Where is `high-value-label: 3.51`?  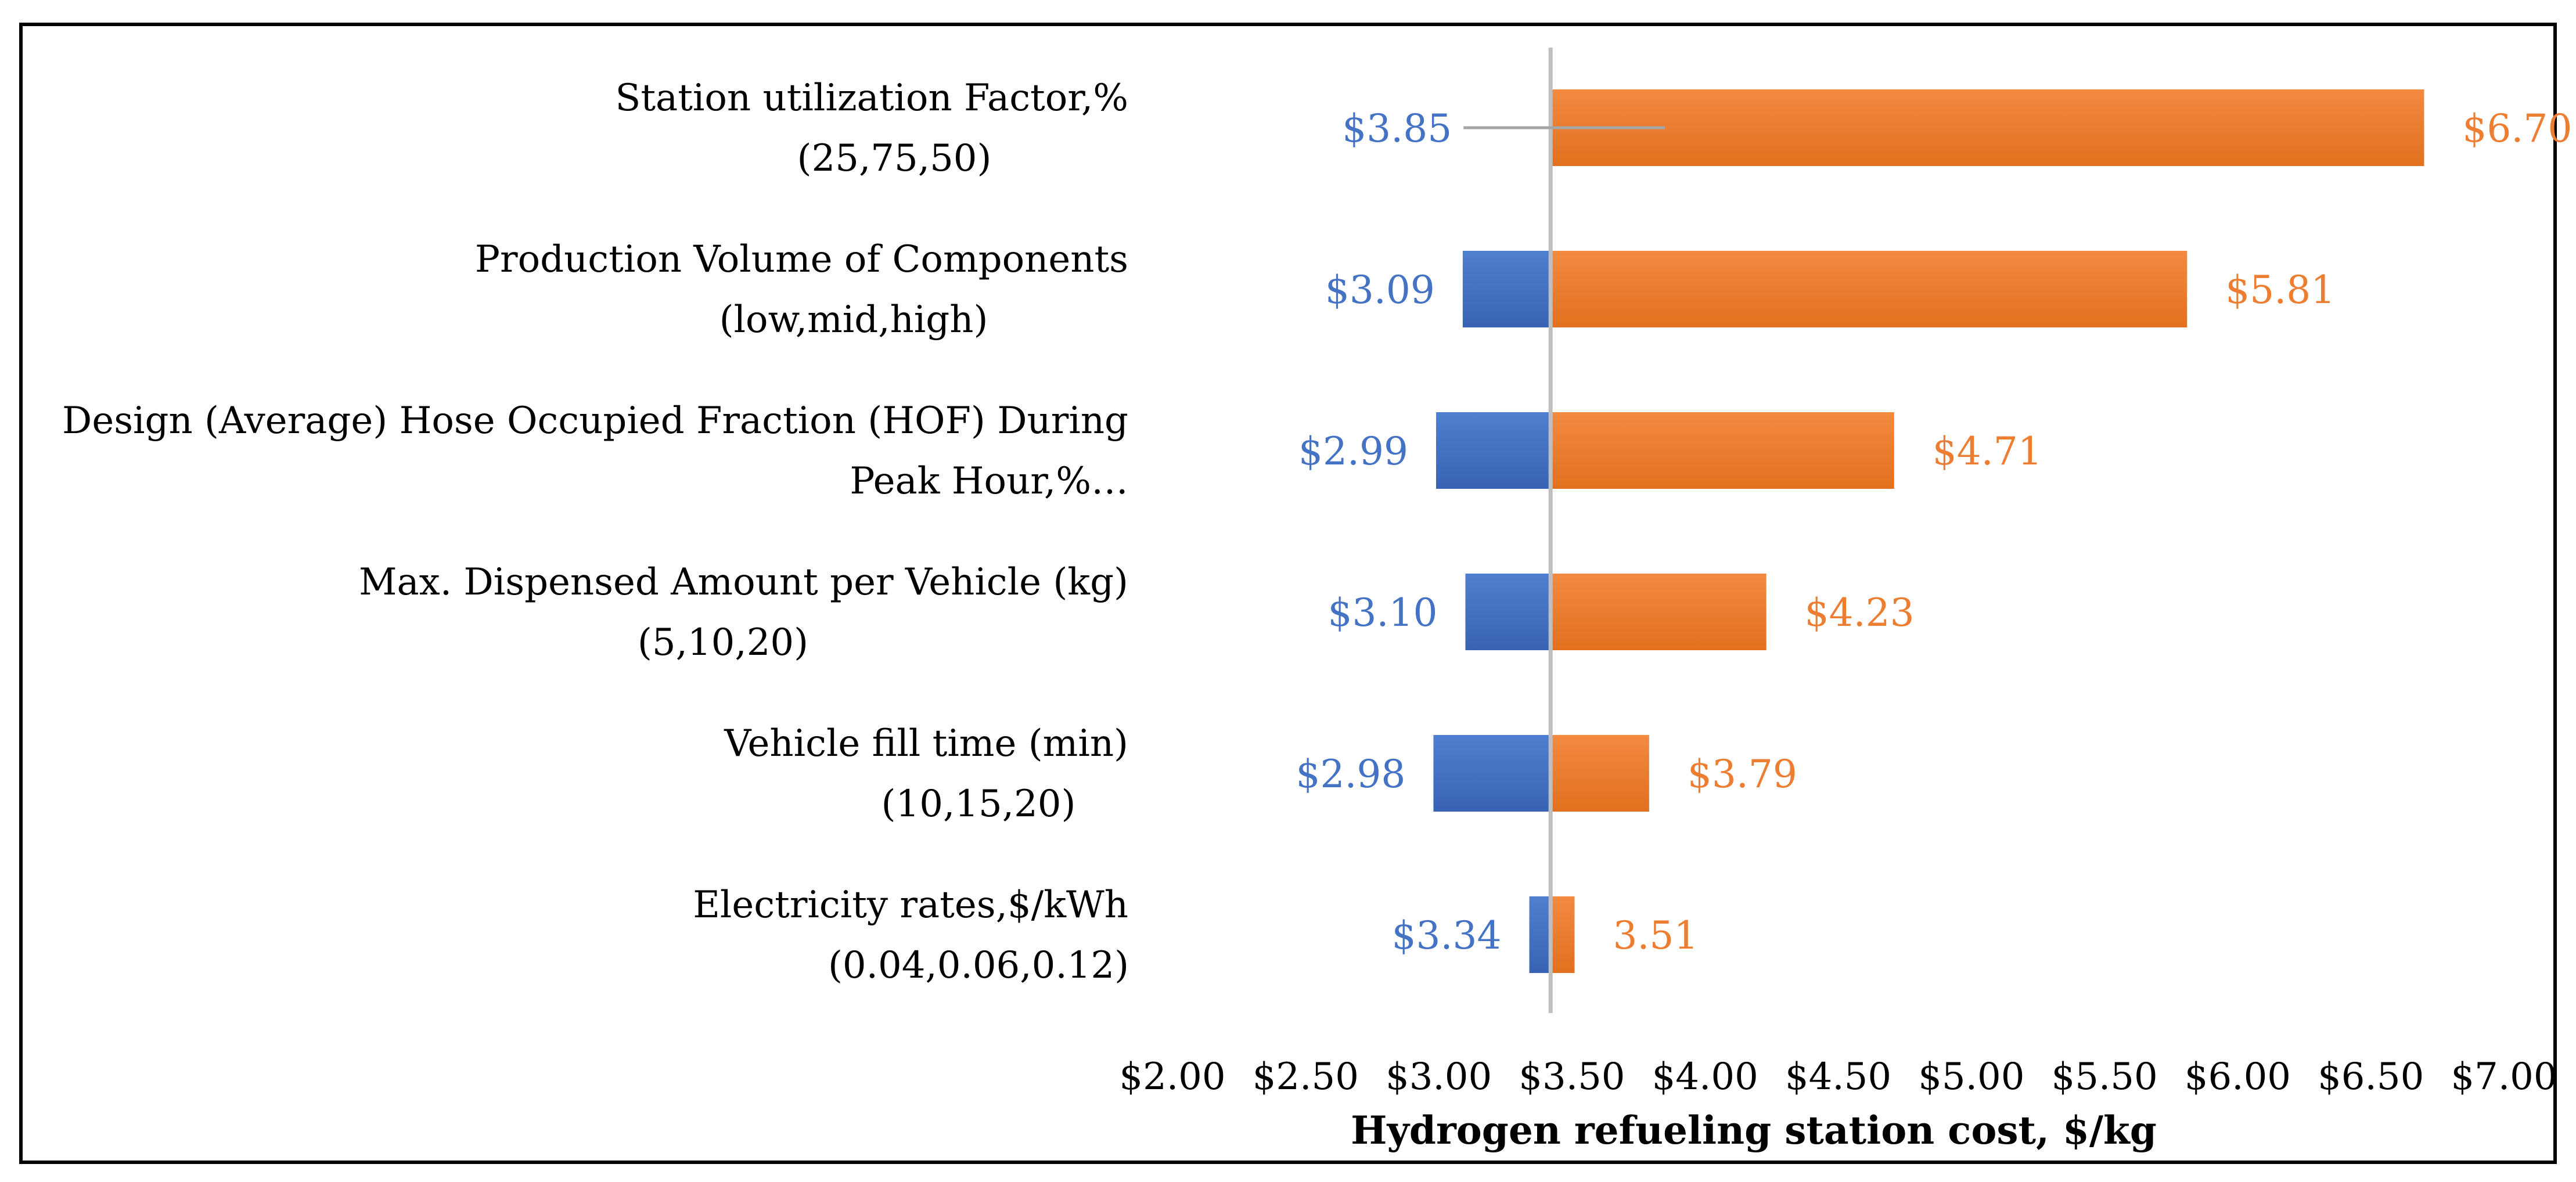
high-value-label: 3.51 is located at coordinates (1655, 935).